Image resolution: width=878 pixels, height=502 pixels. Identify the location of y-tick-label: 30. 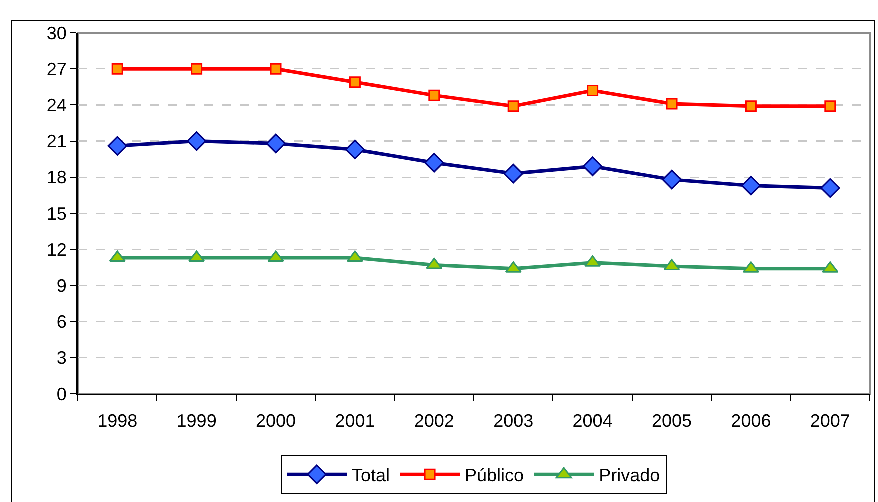
(56, 33).